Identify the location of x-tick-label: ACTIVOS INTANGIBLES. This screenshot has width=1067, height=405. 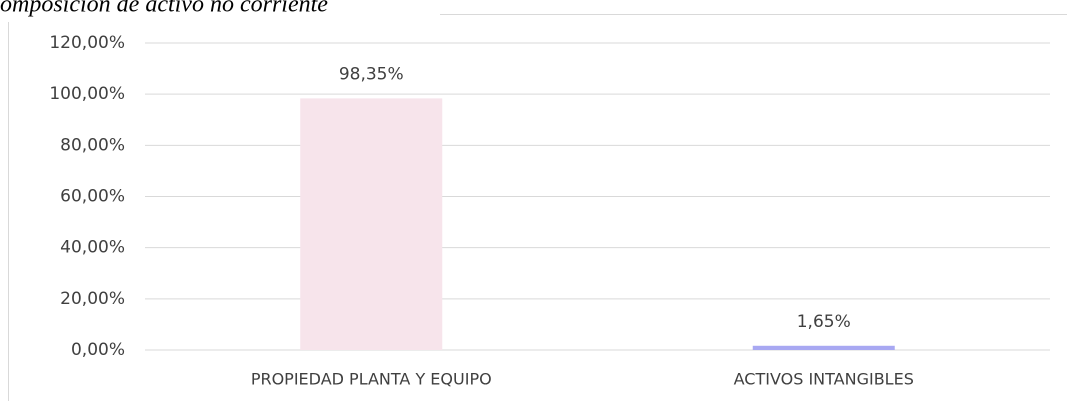
(824, 379).